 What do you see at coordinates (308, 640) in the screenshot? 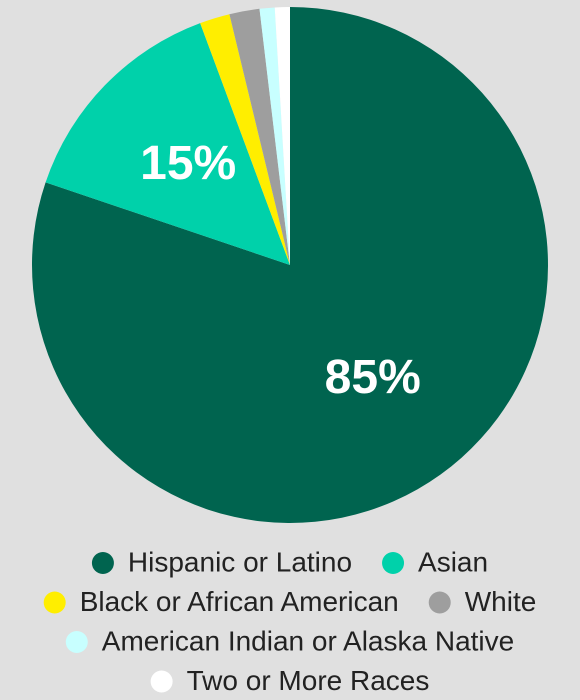
I see `legend-label: American Indian or Alaska Native` at bounding box center [308, 640].